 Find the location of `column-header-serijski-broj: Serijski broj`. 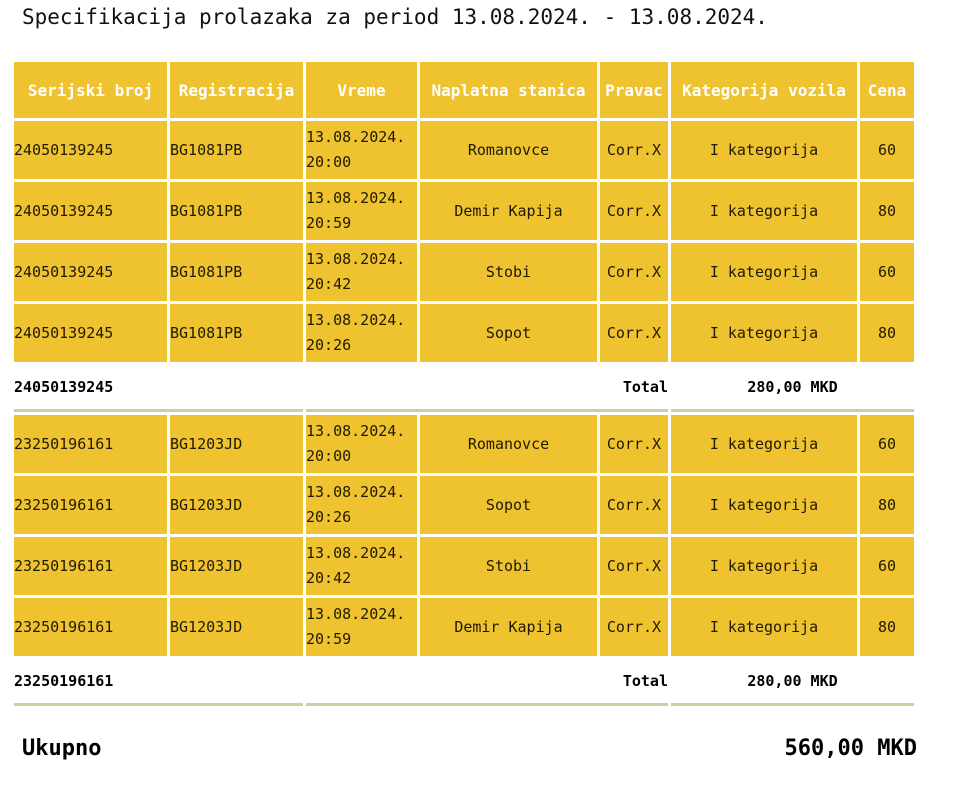

column-header-serijski-broj: Serijski broj is located at coordinates (90, 90).